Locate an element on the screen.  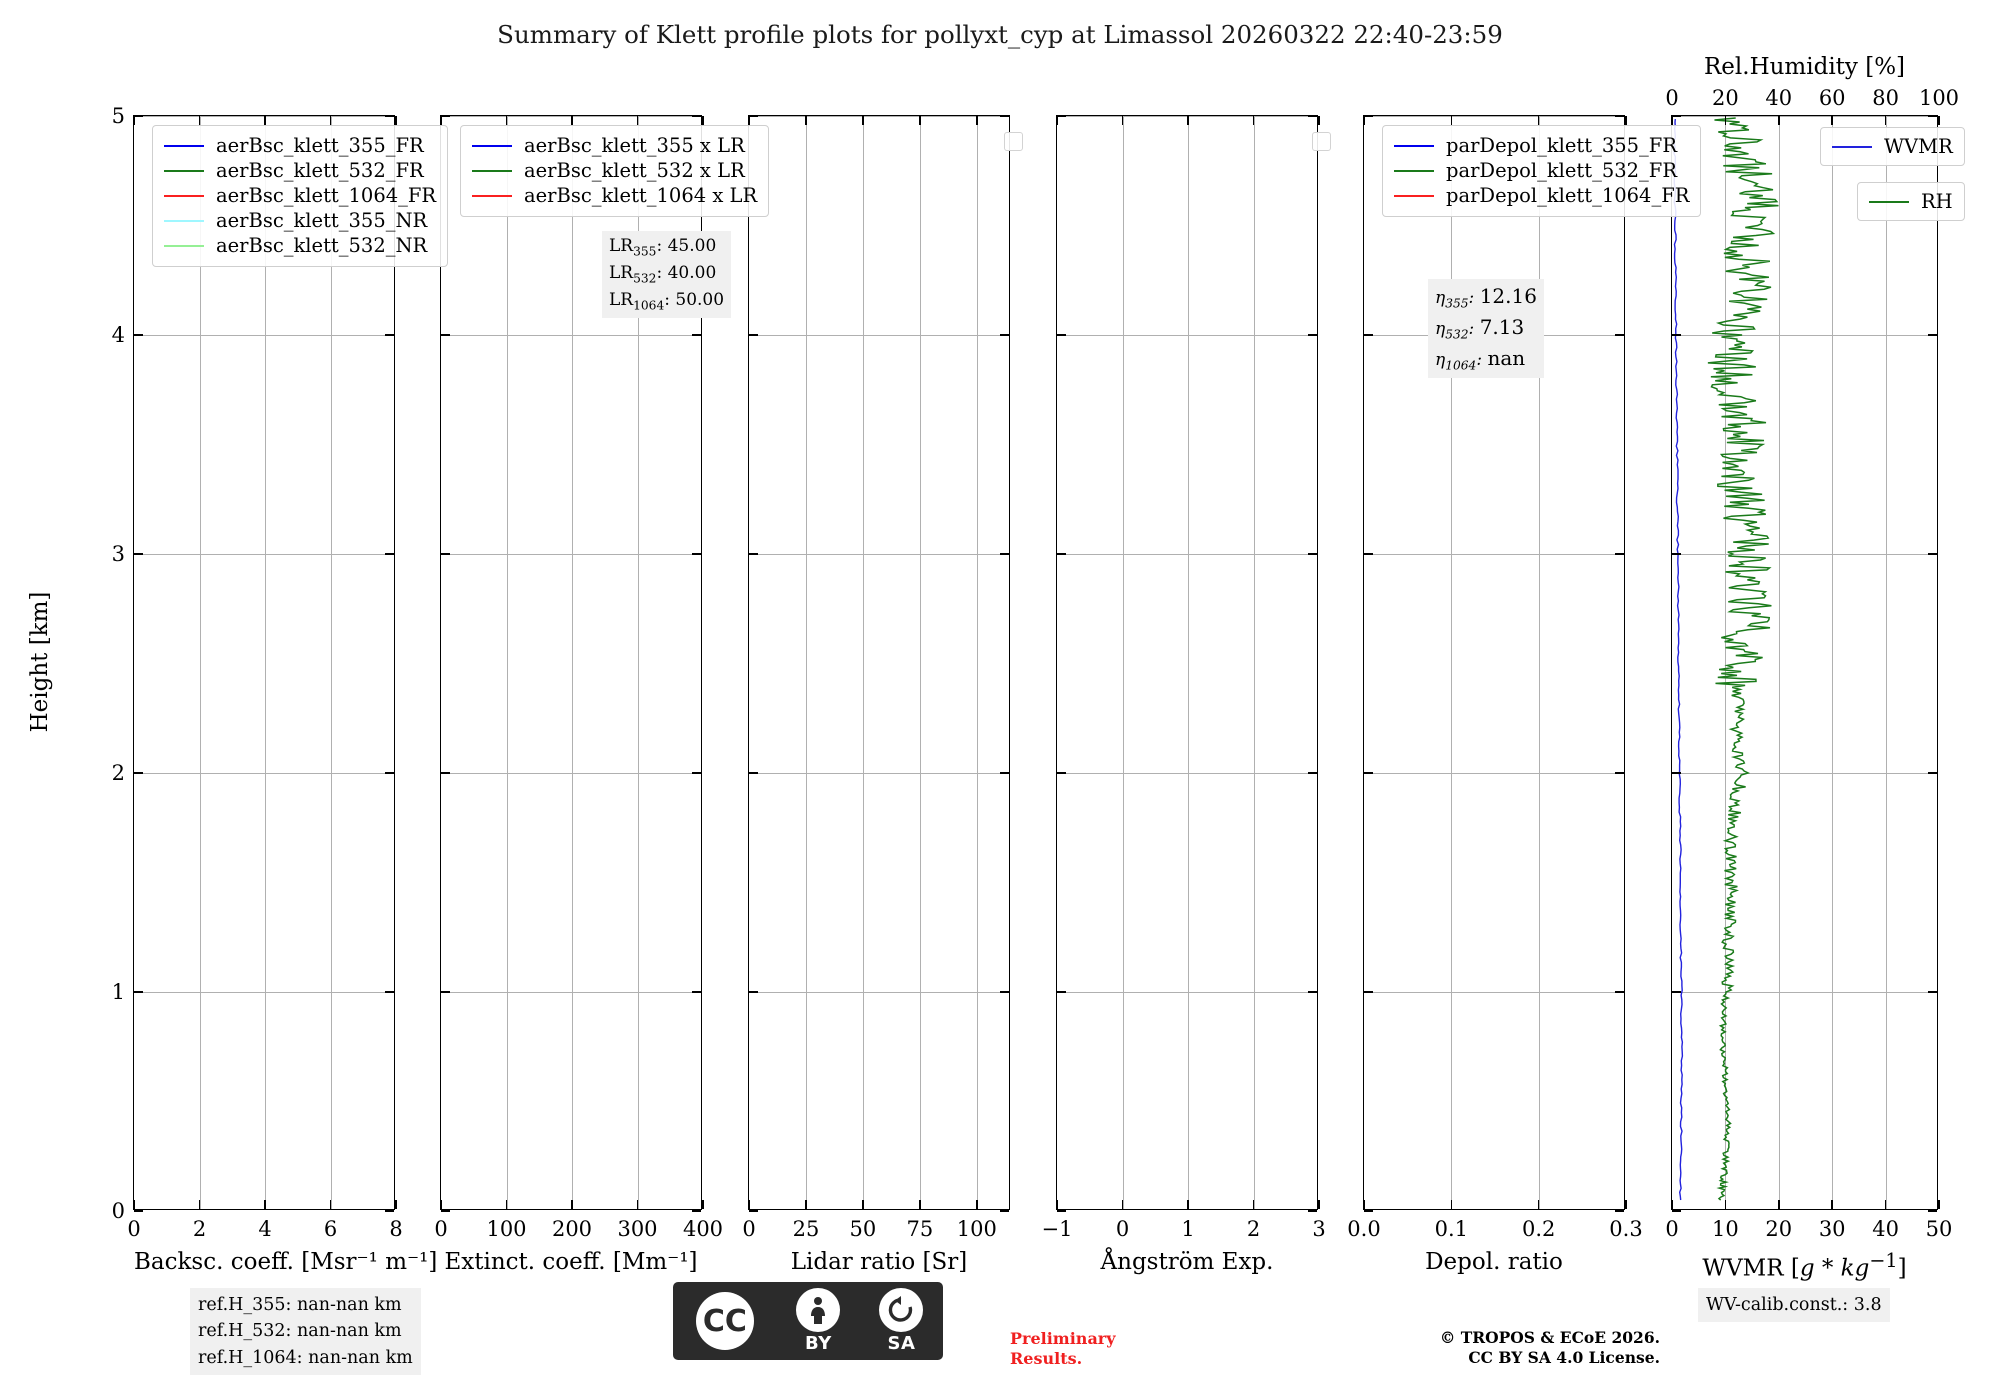
legend-item: aerBsc_klett_355_FR is located at coordinates (300, 145).